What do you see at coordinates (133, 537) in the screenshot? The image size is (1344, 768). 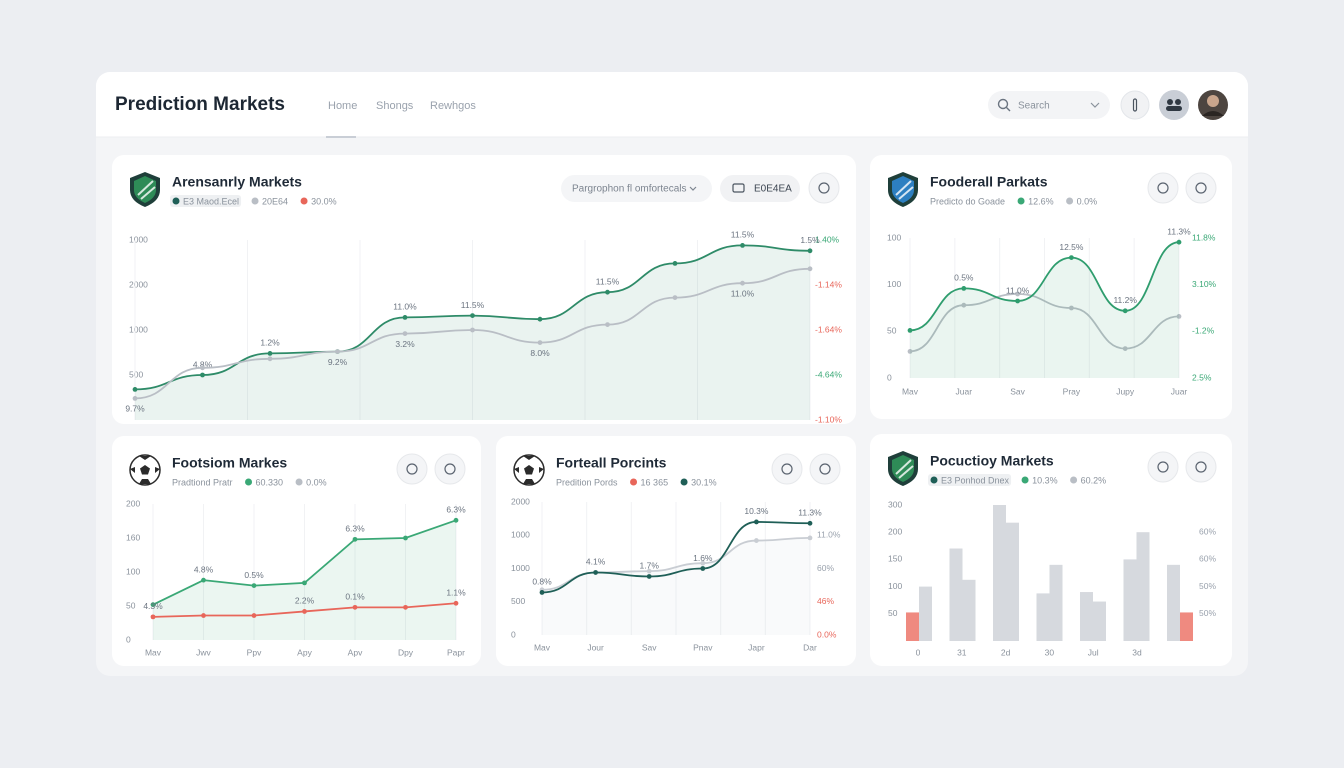 I see `y-axis-label: 160` at bounding box center [133, 537].